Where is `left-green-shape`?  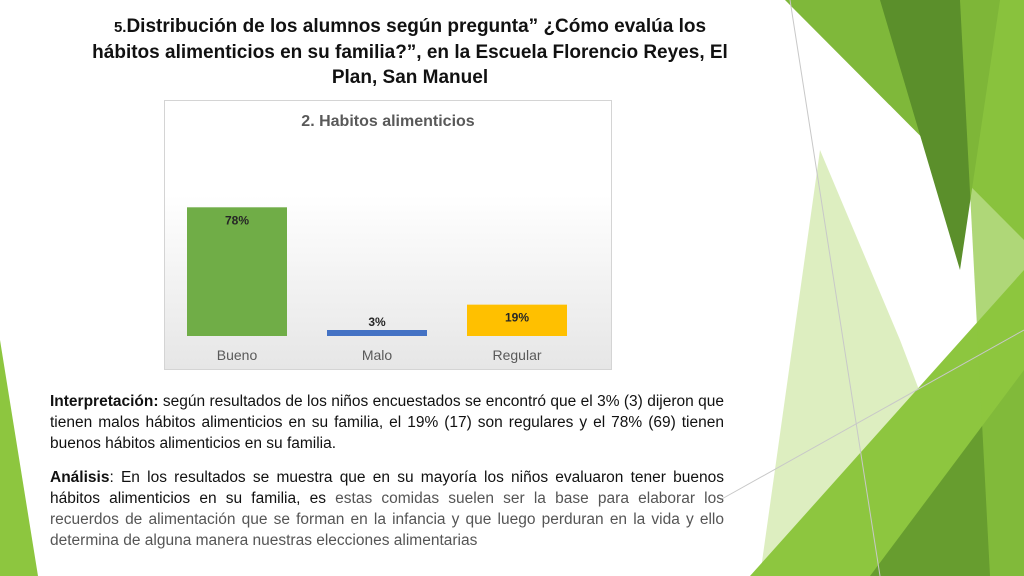 left-green-shape is located at coordinates (19, 458).